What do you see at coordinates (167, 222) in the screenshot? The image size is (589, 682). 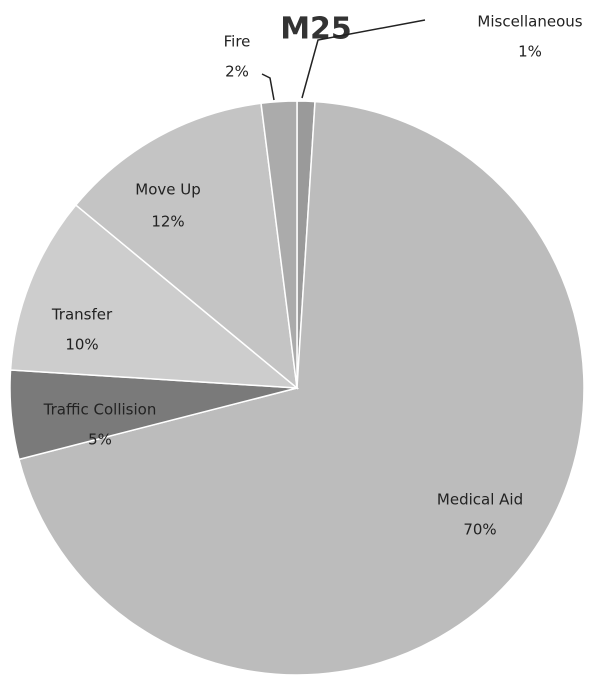 I see `slice-value-label: 12%` at bounding box center [167, 222].